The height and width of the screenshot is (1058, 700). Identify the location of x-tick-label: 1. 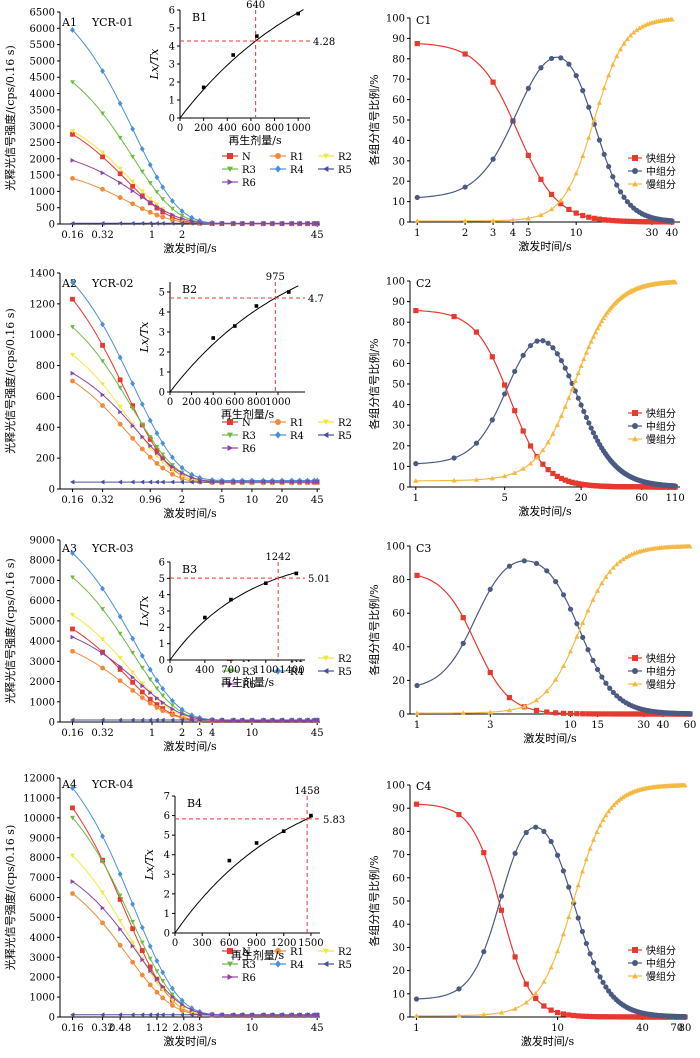
(152, 235).